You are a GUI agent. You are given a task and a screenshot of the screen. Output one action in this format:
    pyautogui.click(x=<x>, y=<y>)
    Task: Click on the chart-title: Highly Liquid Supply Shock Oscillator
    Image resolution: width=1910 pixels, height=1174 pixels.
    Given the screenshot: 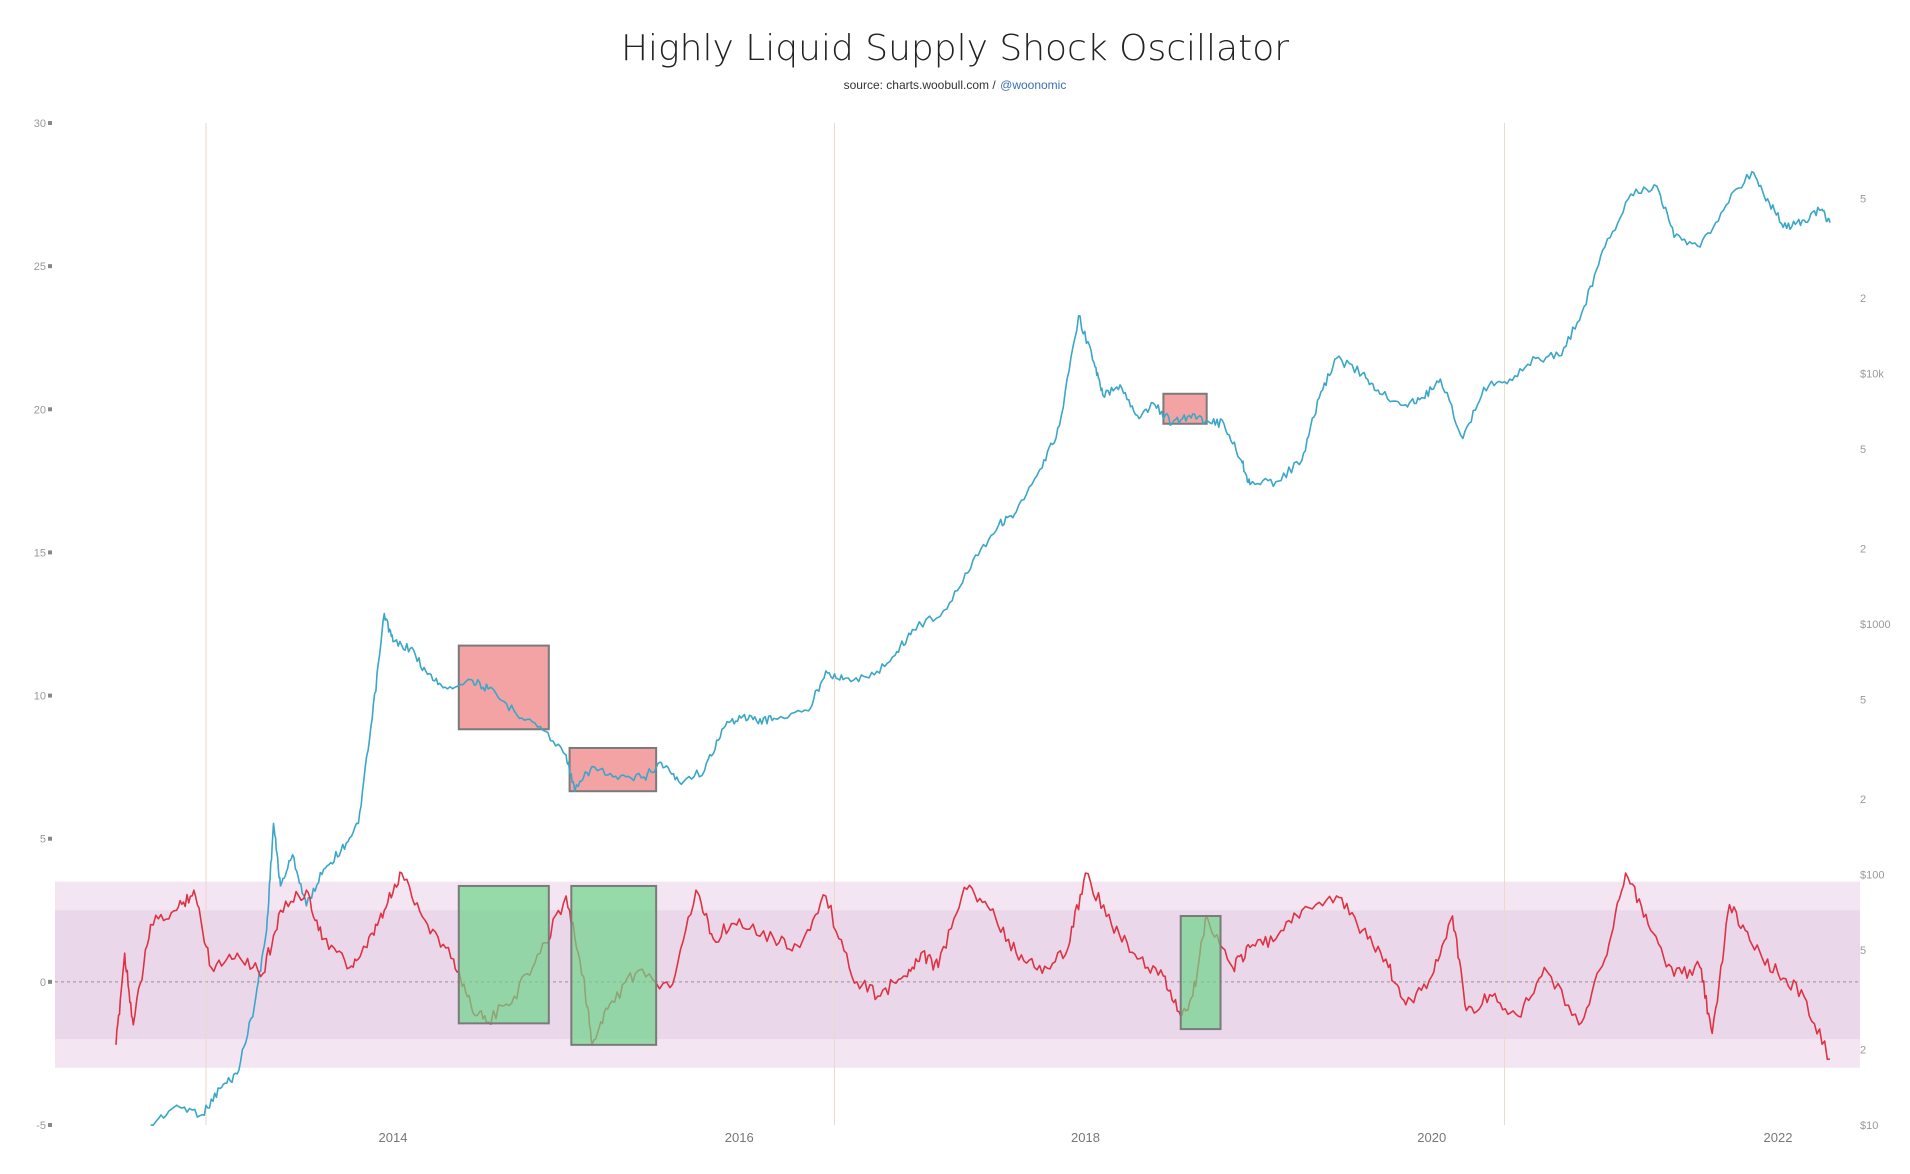 What is the action you would take?
    pyautogui.click(x=955, y=48)
    